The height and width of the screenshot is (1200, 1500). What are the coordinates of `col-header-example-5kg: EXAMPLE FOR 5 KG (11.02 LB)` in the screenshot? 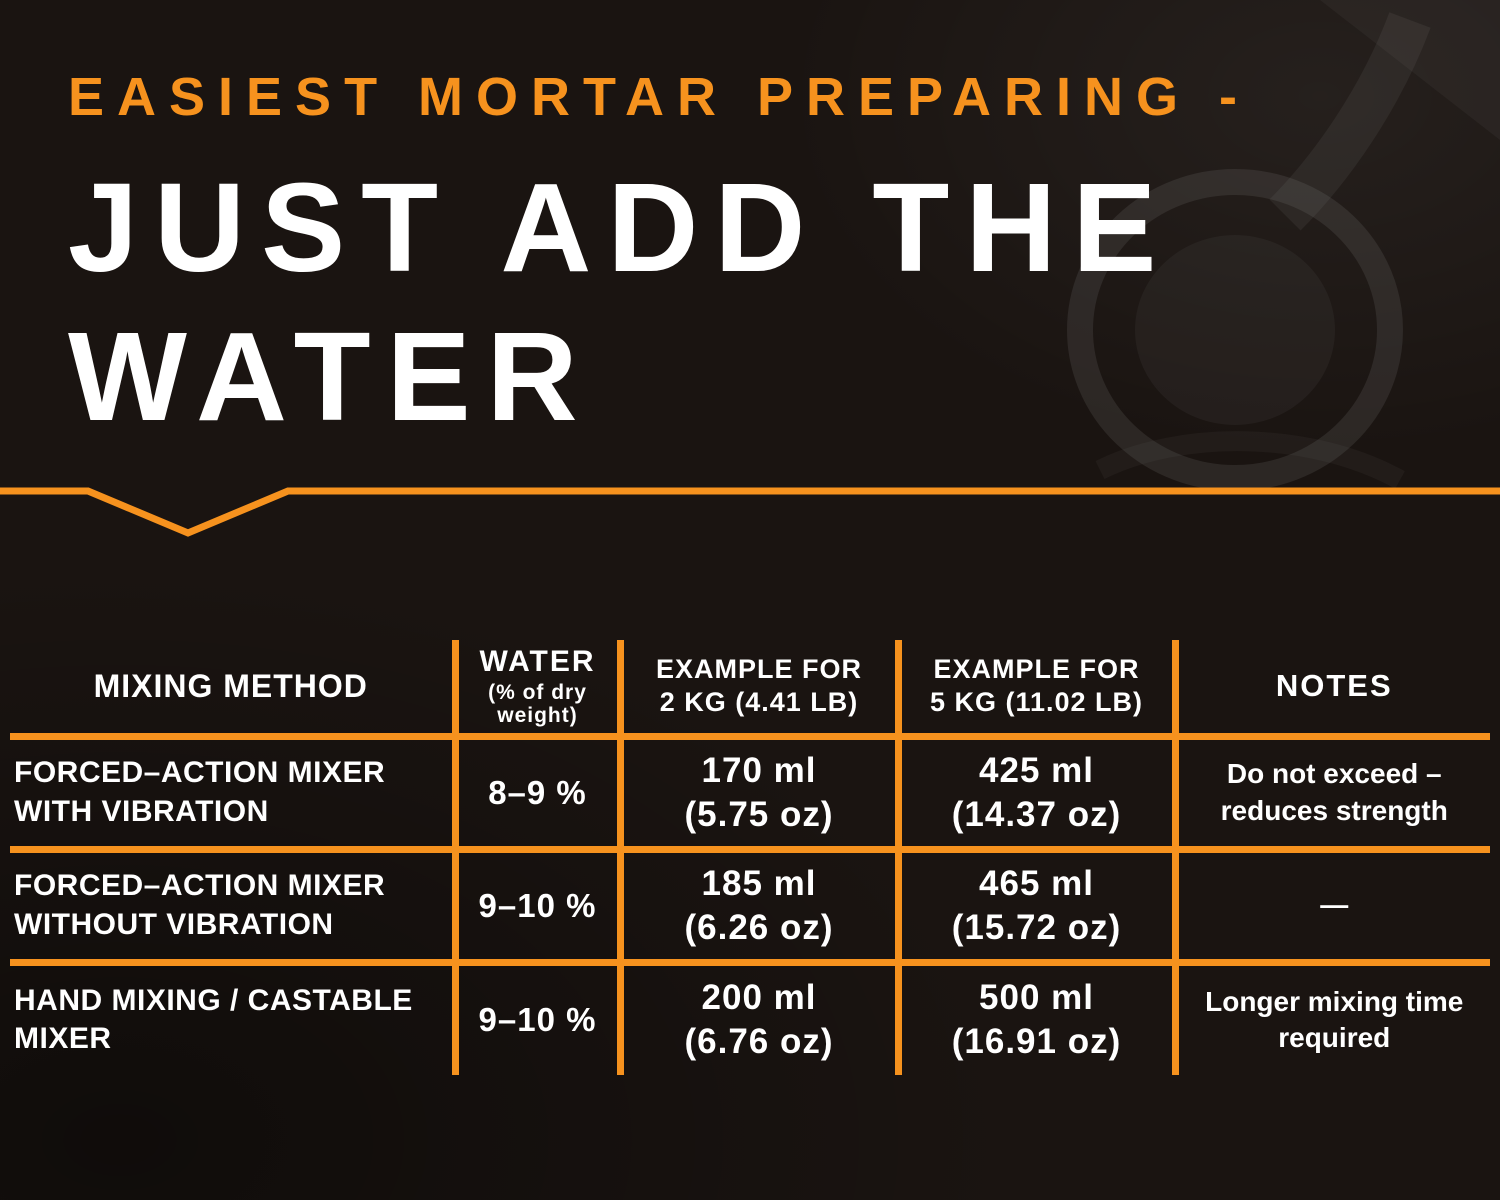 It's located at (1036, 690).